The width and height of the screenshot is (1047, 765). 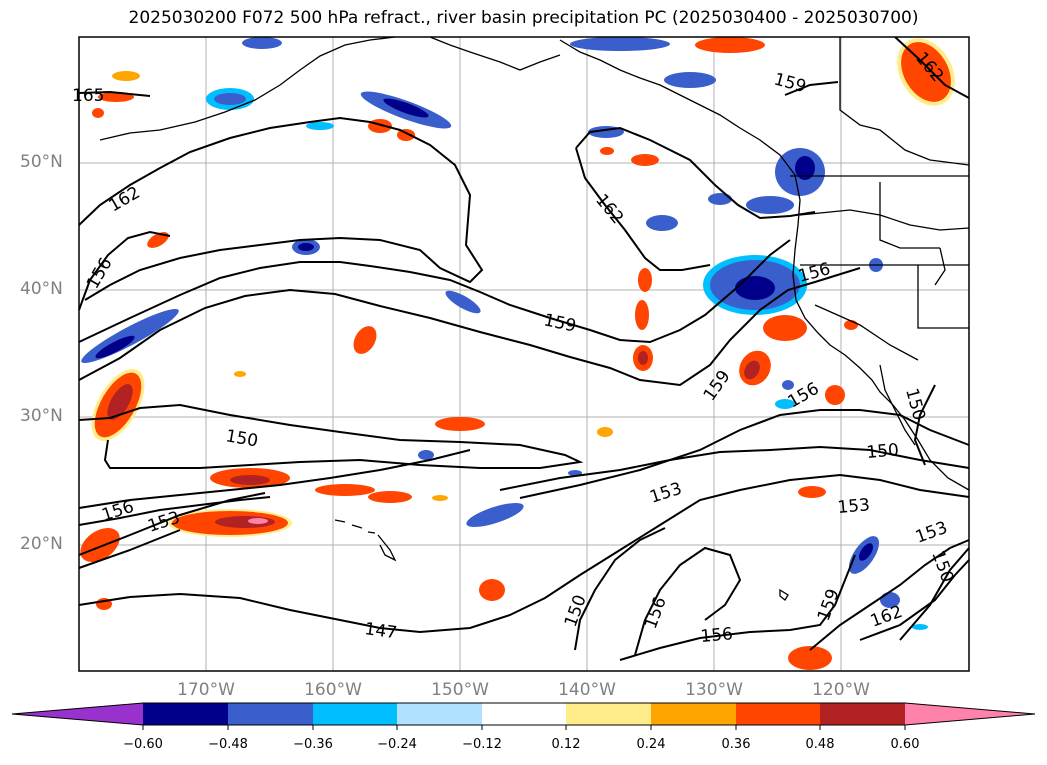 What do you see at coordinates (41, 162) in the screenshot?
I see `latitude-label: 50°N` at bounding box center [41, 162].